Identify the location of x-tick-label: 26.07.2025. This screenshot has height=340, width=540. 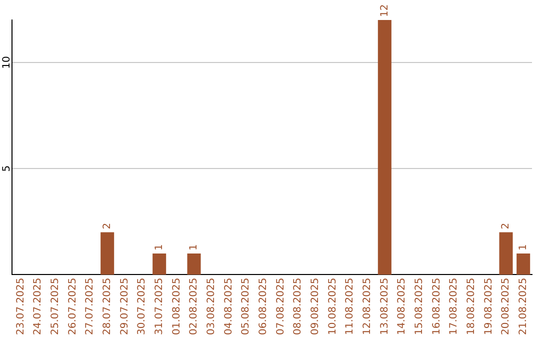
(72, 307).